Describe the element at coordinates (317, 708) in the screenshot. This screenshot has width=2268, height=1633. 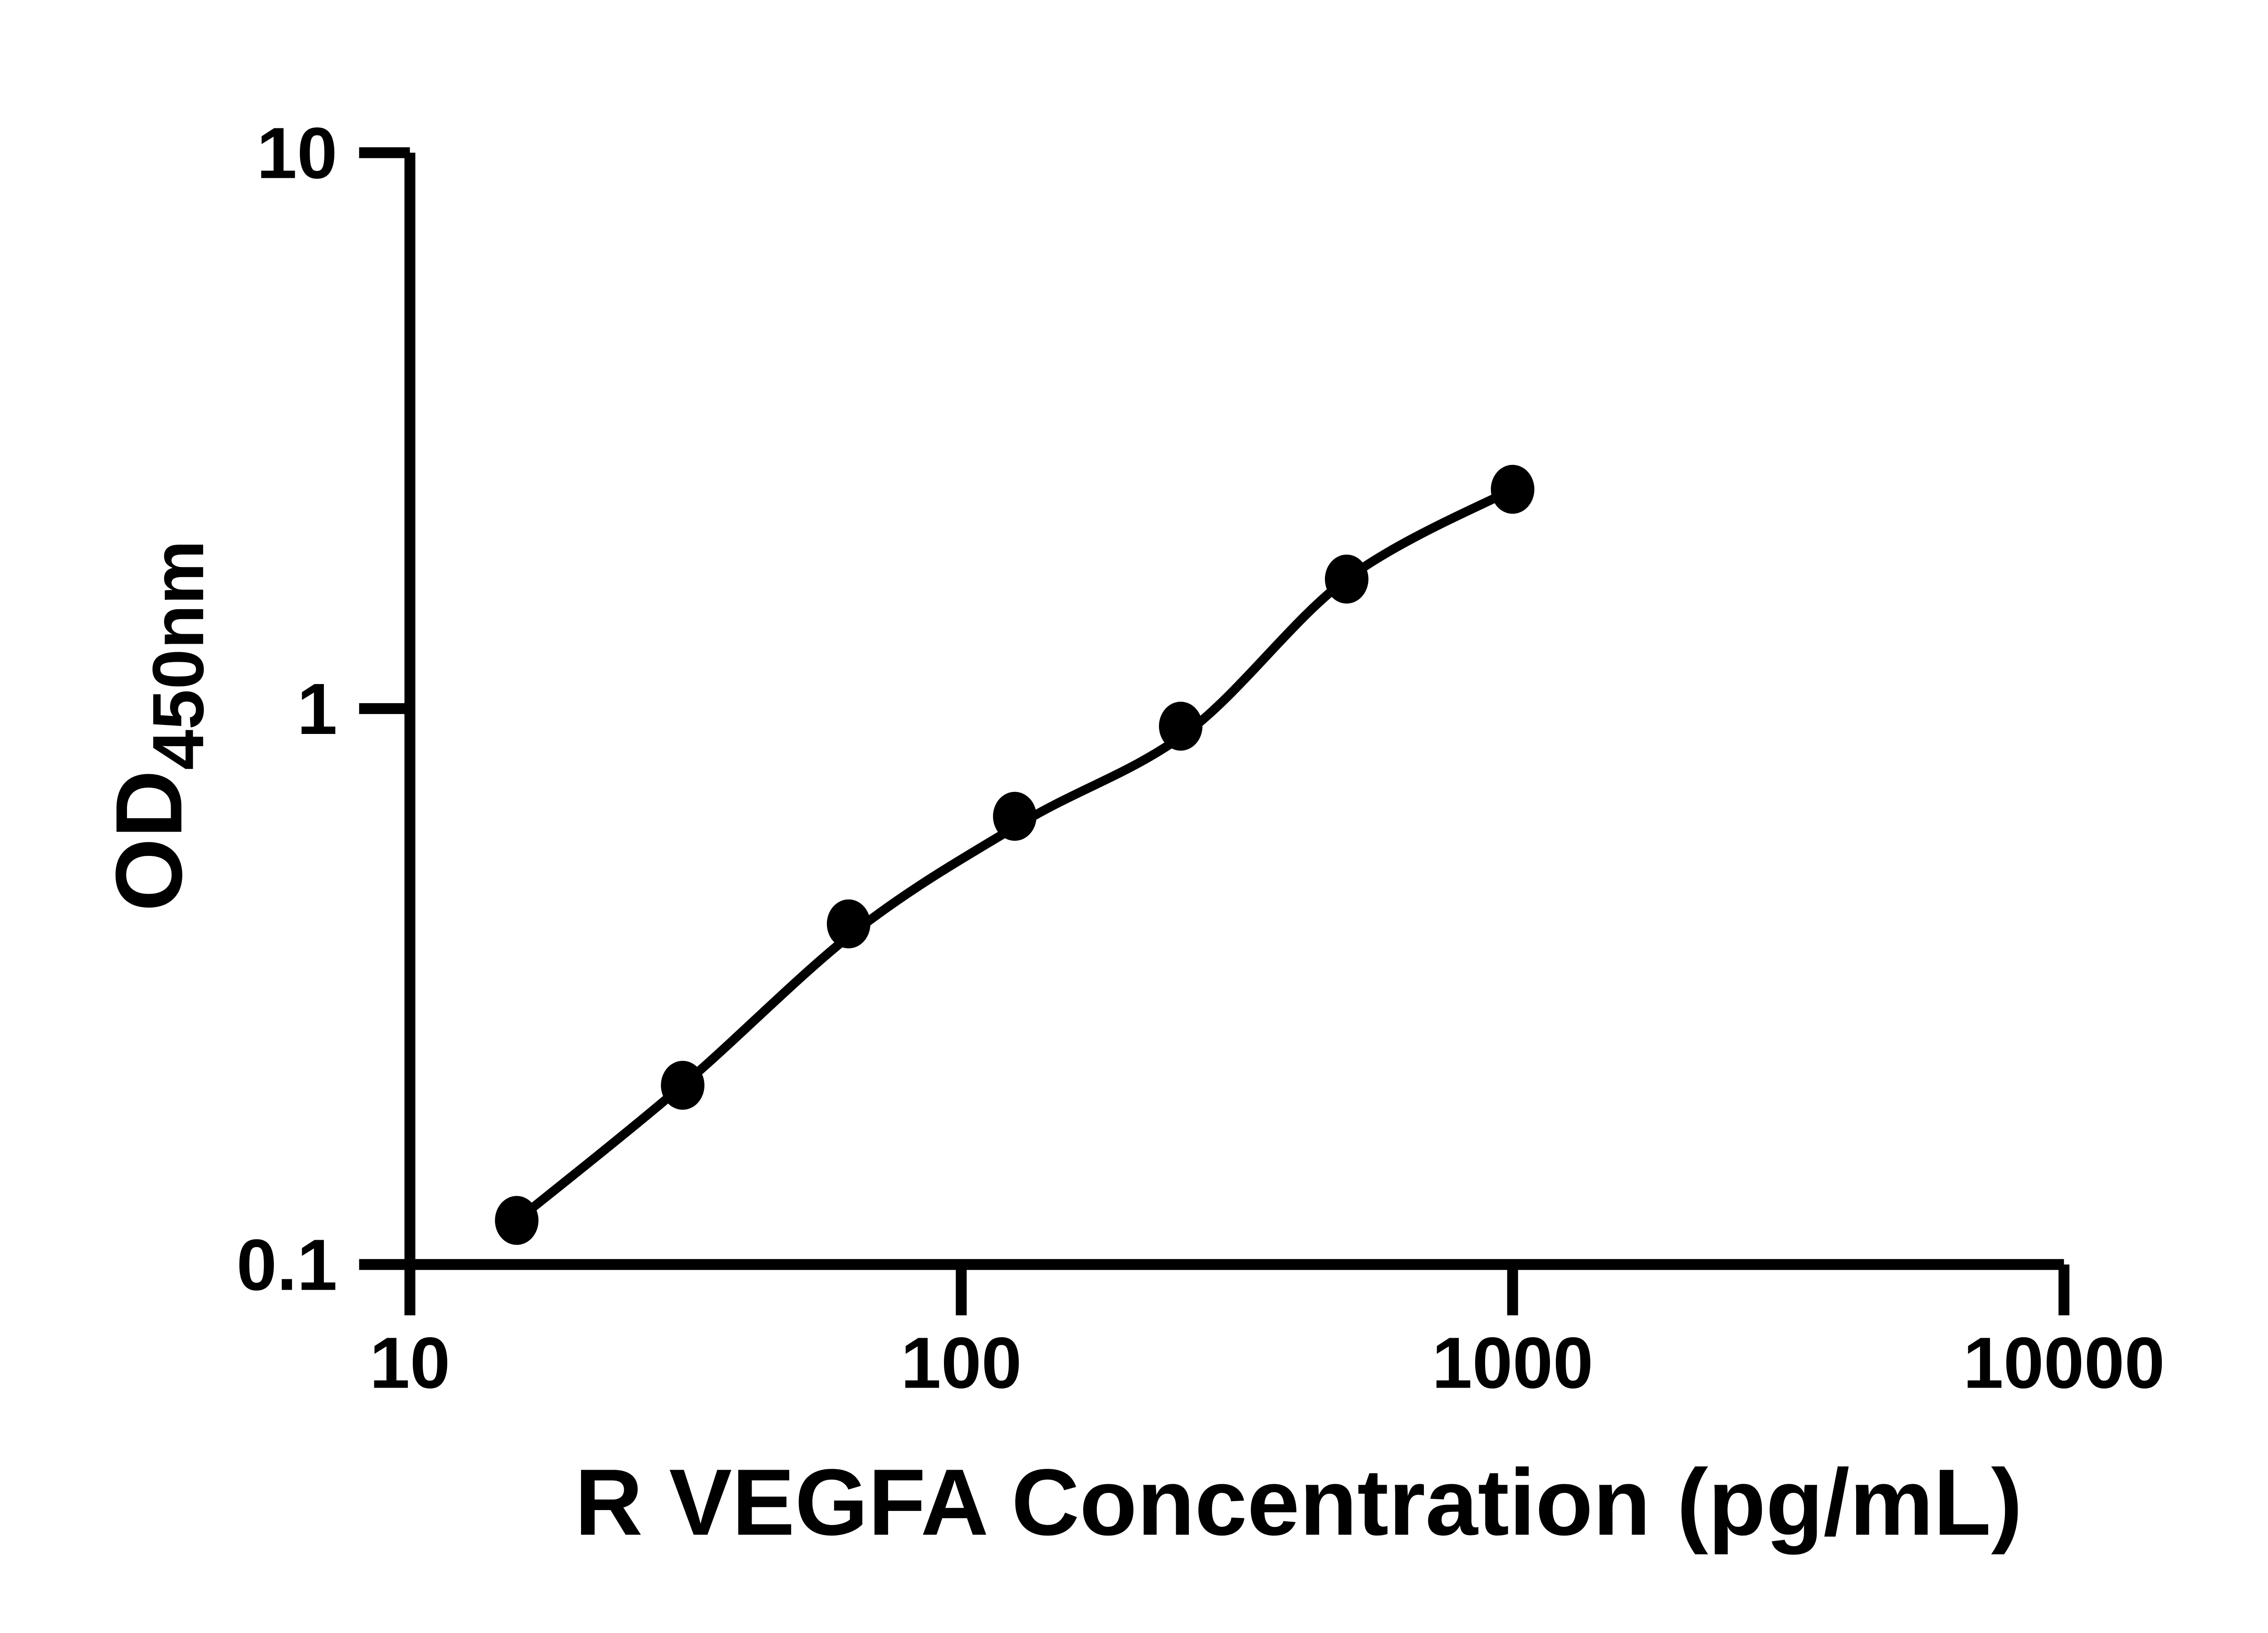
I see `y-tick-label: 1` at that location.